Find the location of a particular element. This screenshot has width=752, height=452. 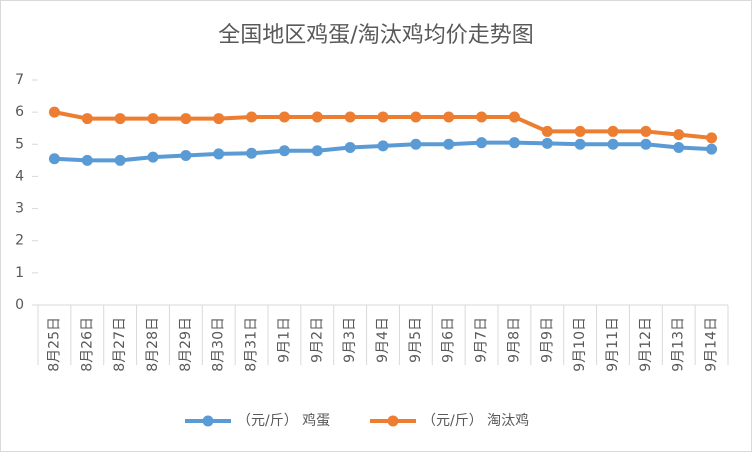

x-tick-label: 9月1日 is located at coordinates (284, 340).